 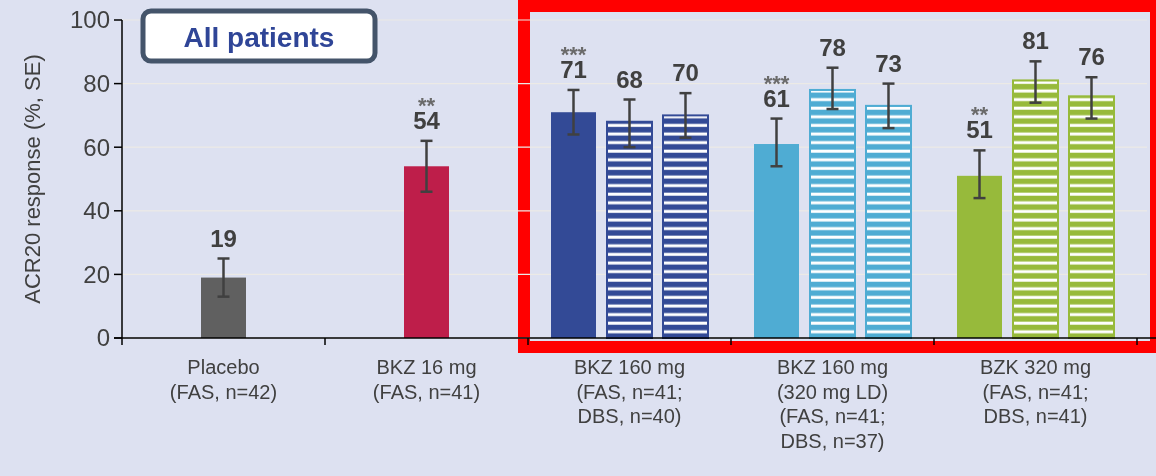 What do you see at coordinates (832, 404) in the screenshot?
I see `x-tick-label: BKZ 160 mg (320 mg LD) (FAS, n=41; DBS, n=37)` at bounding box center [832, 404].